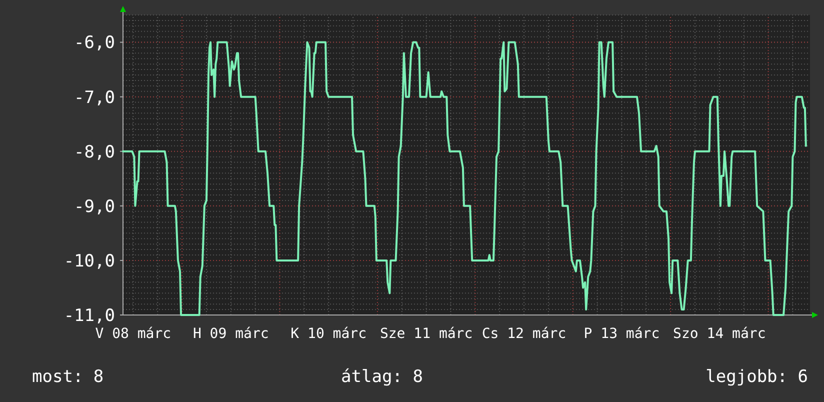  What do you see at coordinates (89, 261) in the screenshot?
I see `y-tick-label: -10,0` at bounding box center [89, 261].